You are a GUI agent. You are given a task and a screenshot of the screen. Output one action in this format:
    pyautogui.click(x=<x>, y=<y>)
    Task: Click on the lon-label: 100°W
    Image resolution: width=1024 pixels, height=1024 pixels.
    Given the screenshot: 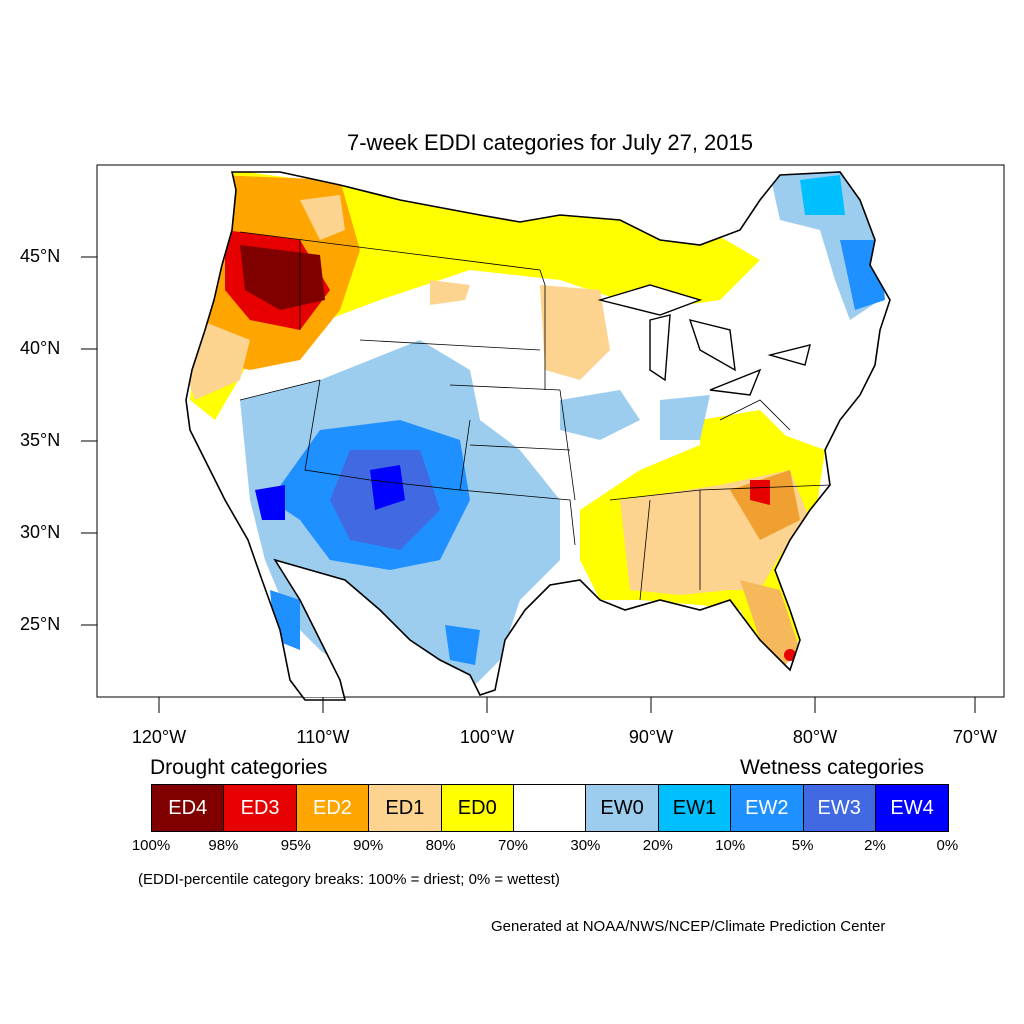 What is the action you would take?
    pyautogui.click(x=487, y=737)
    